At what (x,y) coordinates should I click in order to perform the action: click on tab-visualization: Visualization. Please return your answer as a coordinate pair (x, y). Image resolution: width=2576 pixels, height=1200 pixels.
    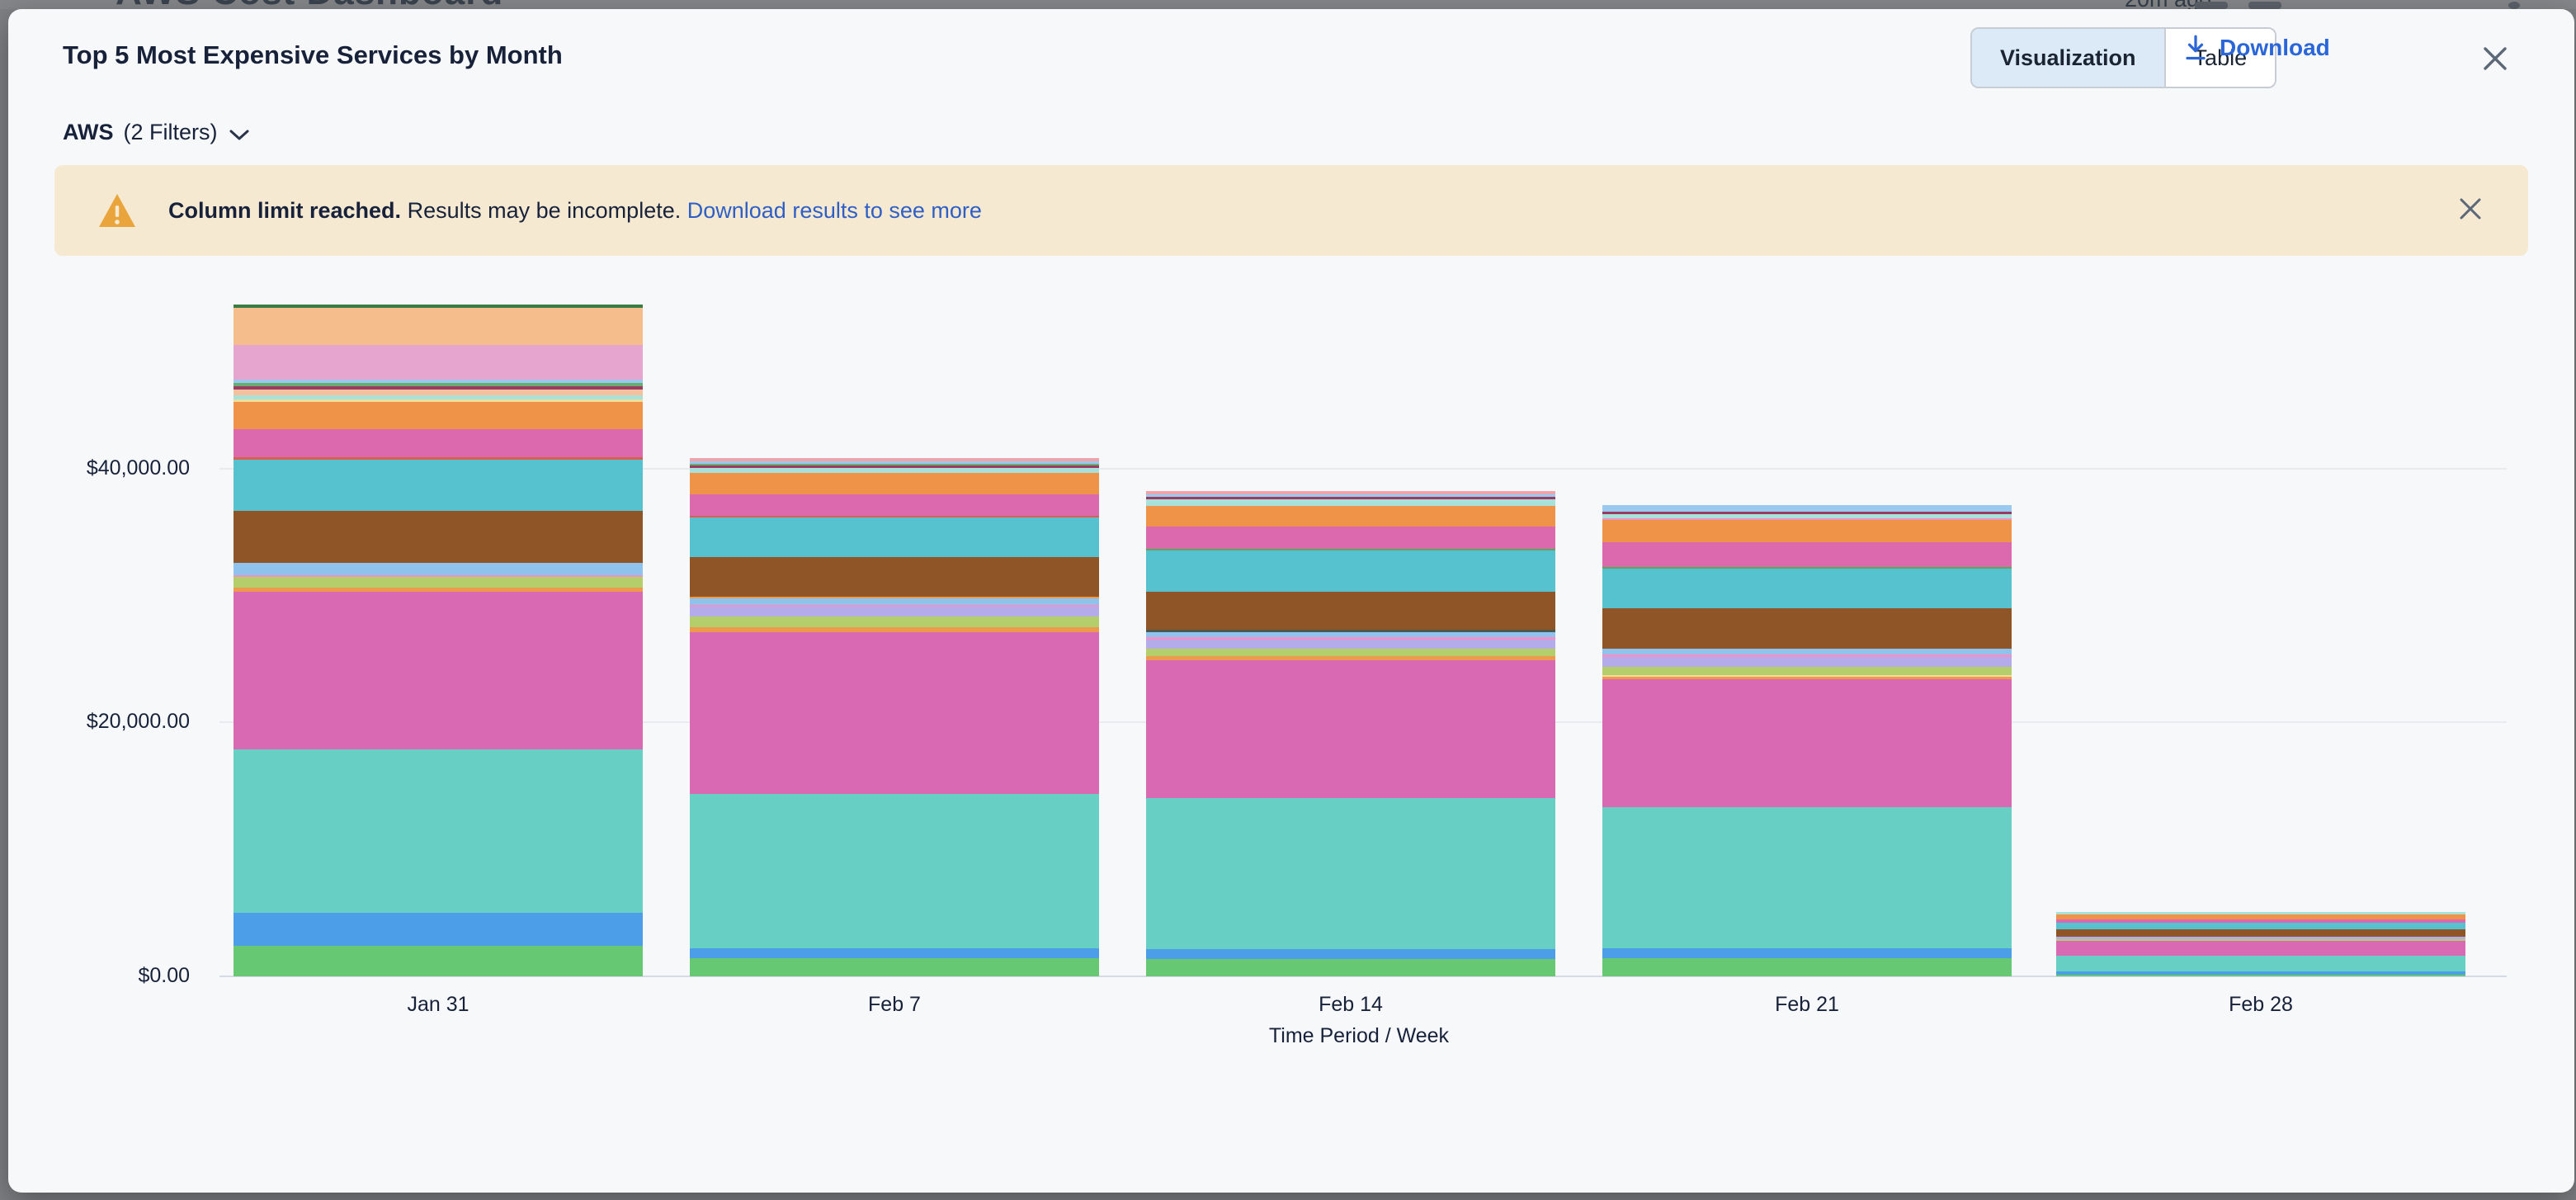
    Looking at the image, I should click on (2068, 58).